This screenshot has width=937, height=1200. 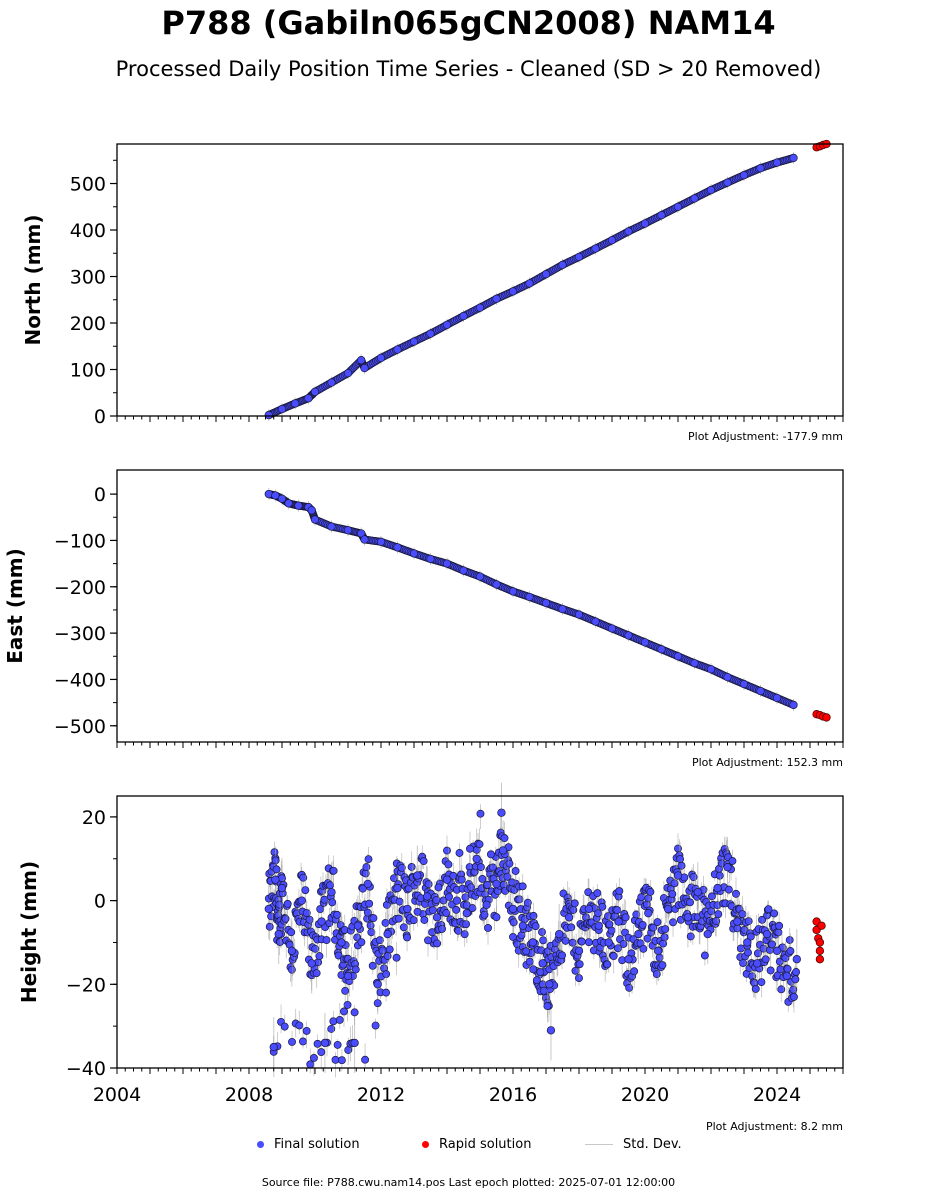 I want to click on legend-rapid: Rapid solution, so click(x=476, y=1144).